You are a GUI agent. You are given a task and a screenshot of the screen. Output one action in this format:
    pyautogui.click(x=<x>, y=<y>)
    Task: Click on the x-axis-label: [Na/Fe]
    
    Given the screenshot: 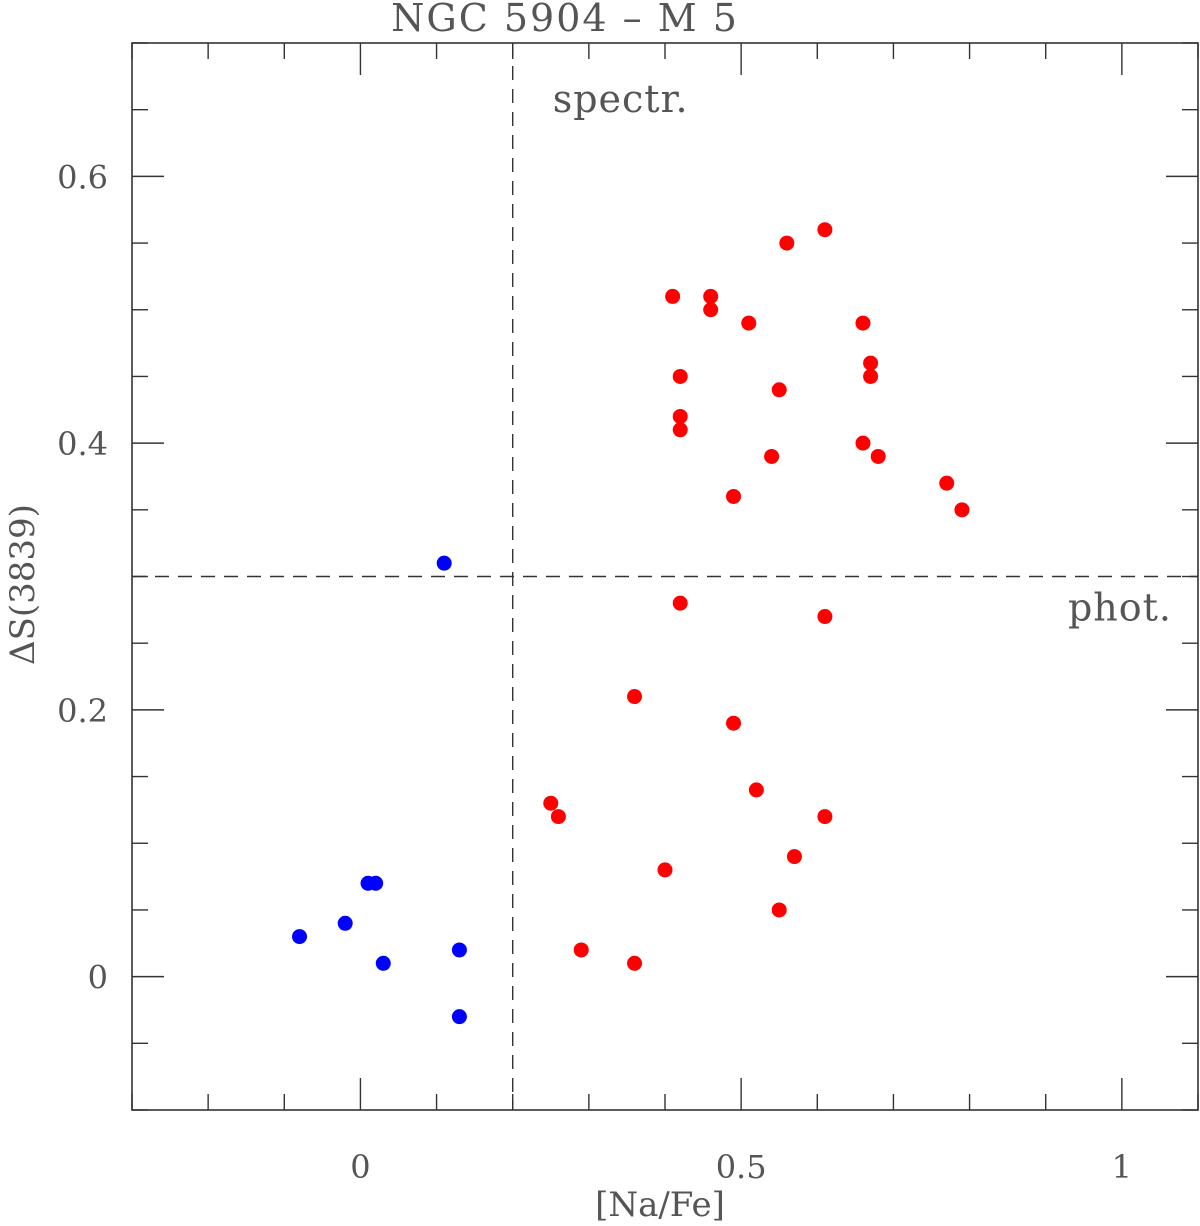 What is the action you would take?
    pyautogui.click(x=660, y=1205)
    